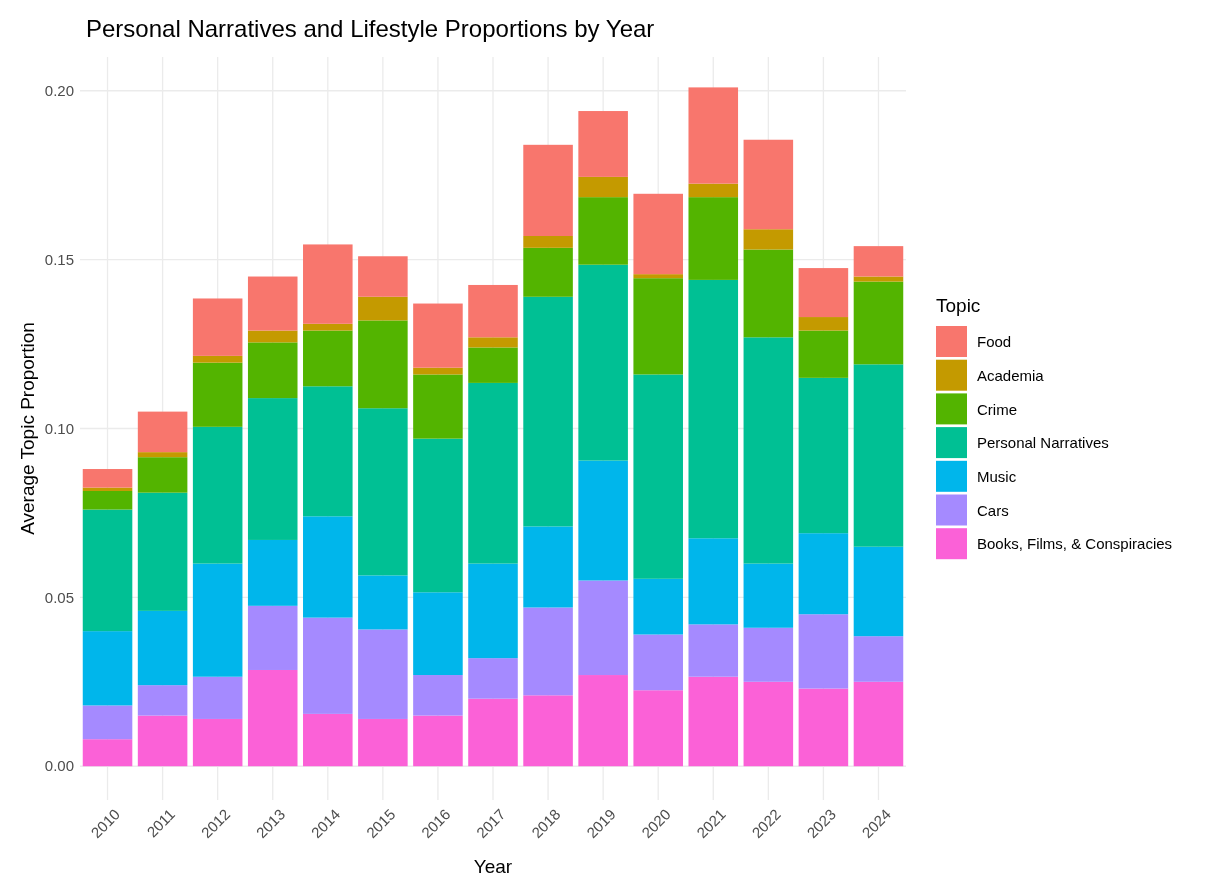  What do you see at coordinates (1075, 544) in the screenshot?
I see `legend-label: Books, Films, & Conspiracies` at bounding box center [1075, 544].